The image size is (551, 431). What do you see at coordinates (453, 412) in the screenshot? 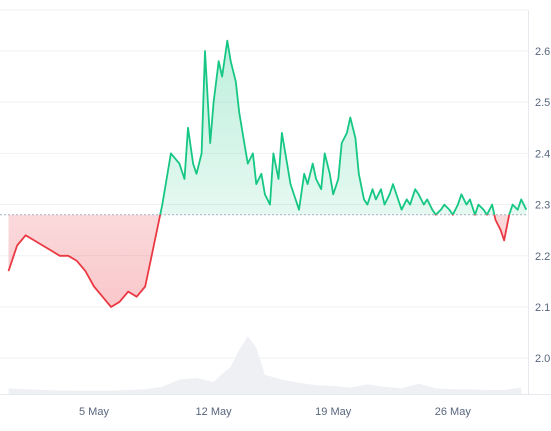
I see `x-tick-label: 26 May` at bounding box center [453, 412].